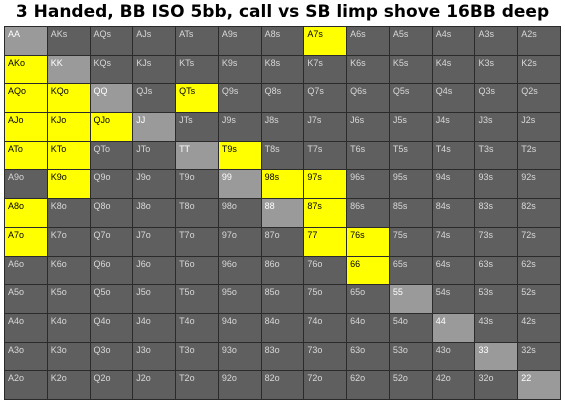 The width and height of the screenshot is (565, 404). I want to click on hand-cell-98o: 98o, so click(239, 213).